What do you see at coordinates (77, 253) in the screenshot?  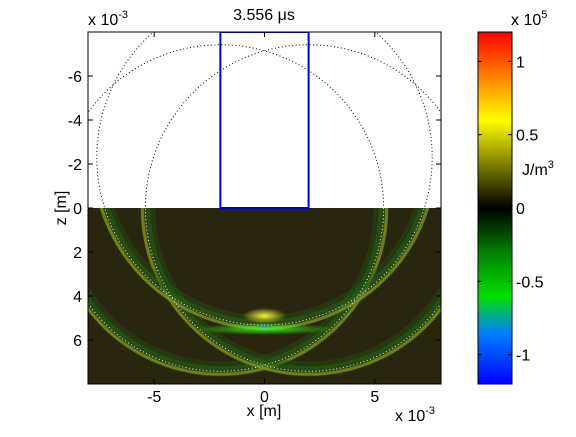 I see `y-tick-label: 2` at bounding box center [77, 253].